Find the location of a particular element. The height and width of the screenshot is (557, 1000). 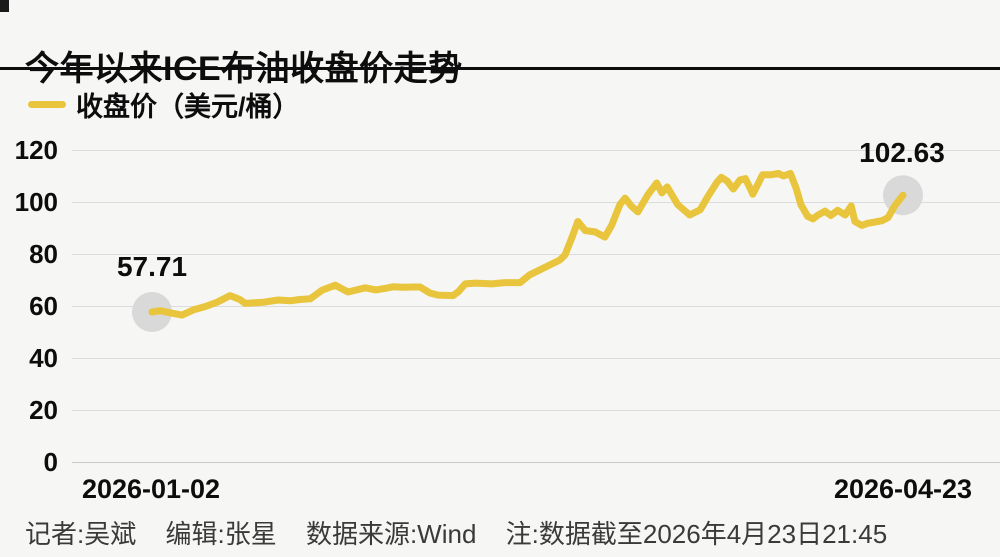

start-value-label: 57.71 is located at coordinates (152, 266).